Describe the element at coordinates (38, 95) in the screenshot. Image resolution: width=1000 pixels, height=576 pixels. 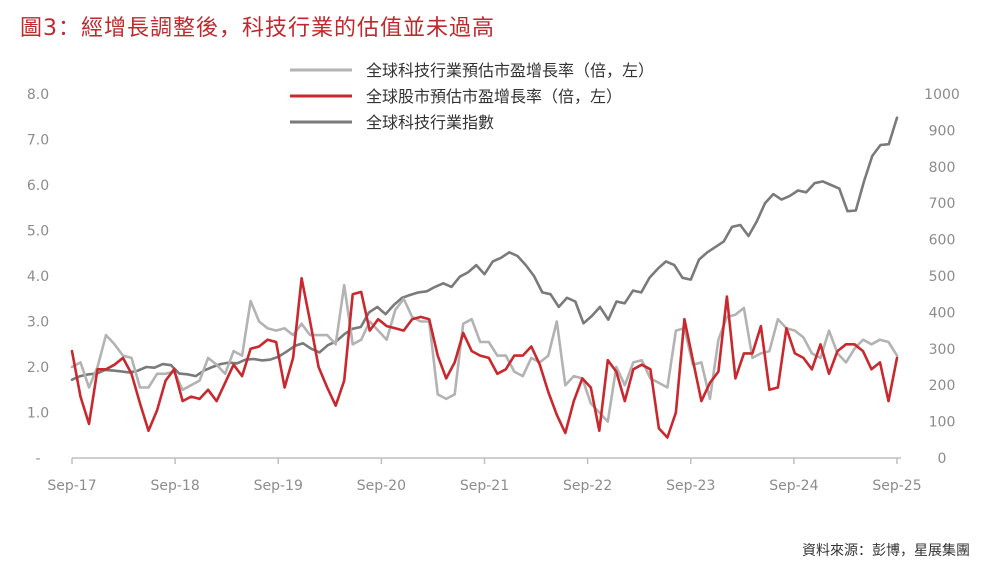
I see `left-axis-label: 8.0` at that location.